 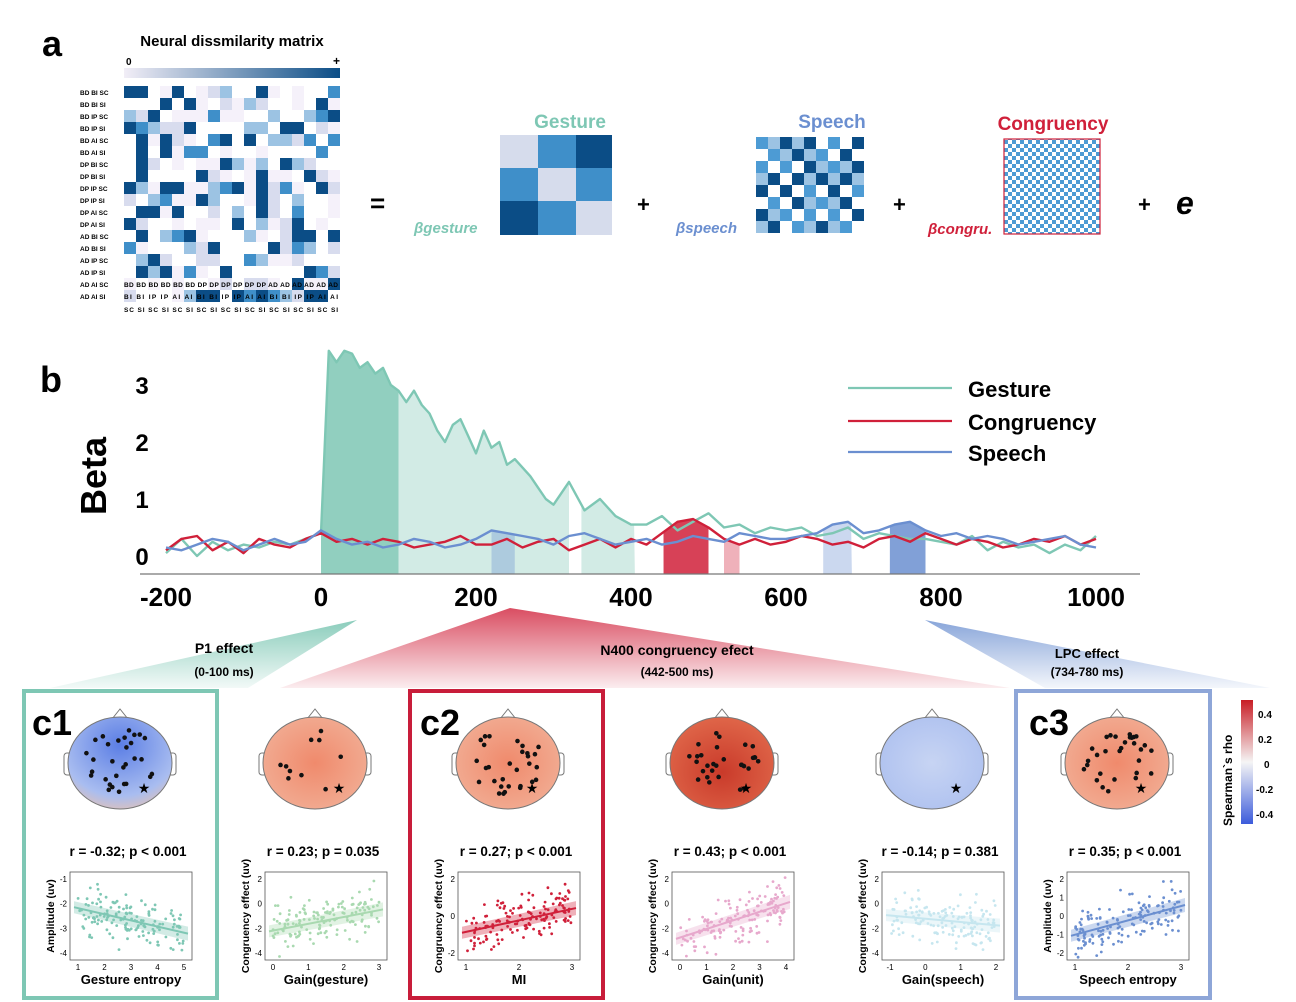 I want to click on scatter-axes, so click(x=943, y=916).